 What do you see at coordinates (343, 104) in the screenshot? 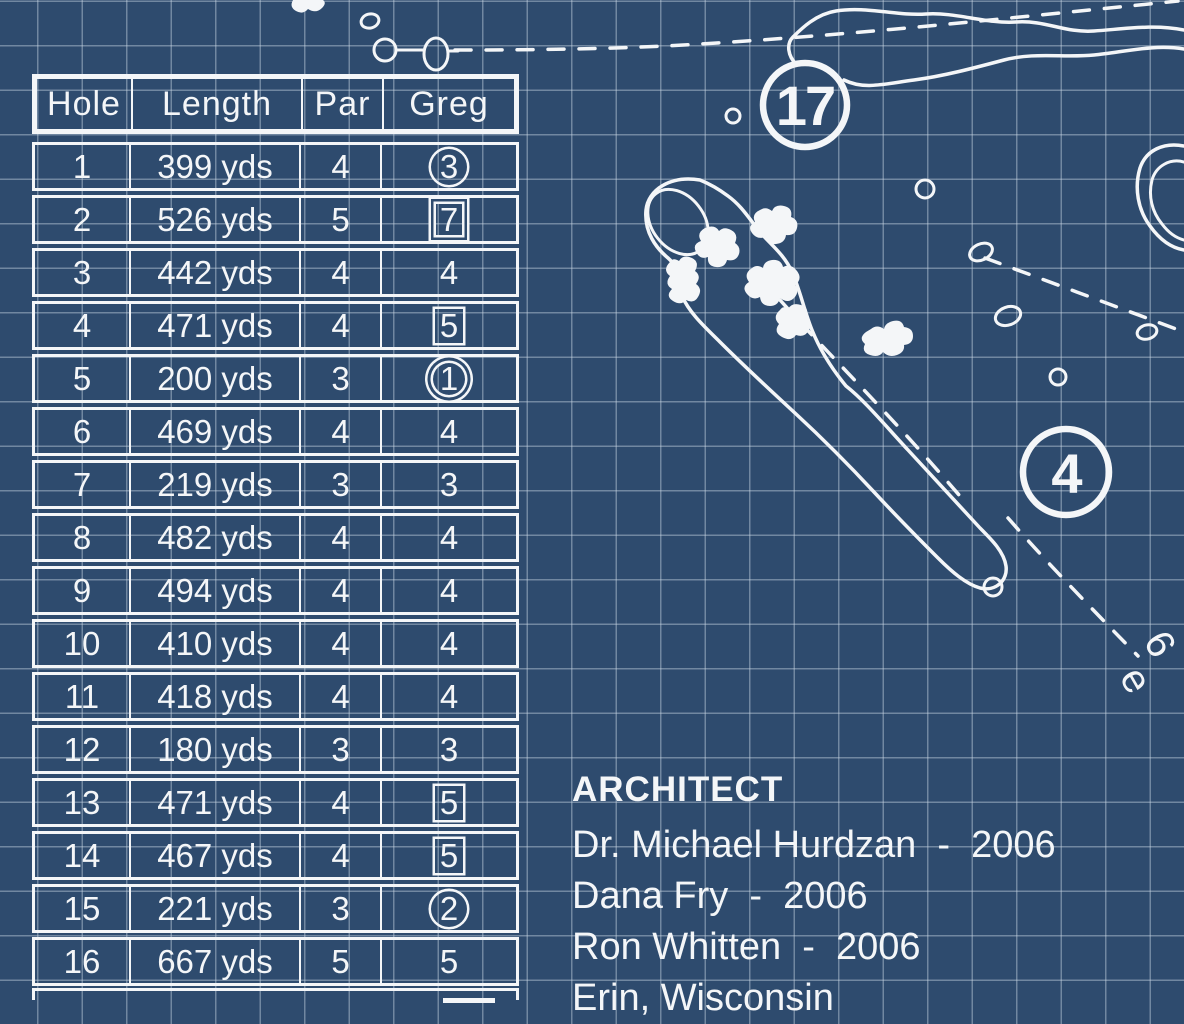
I see `col-header-par: Par` at bounding box center [343, 104].